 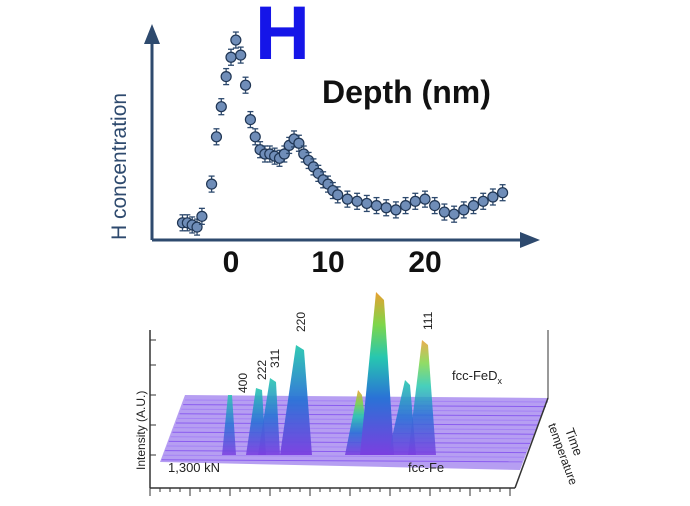 I want to click on trace-label-fe: fcc-Fe, so click(x=426, y=467).